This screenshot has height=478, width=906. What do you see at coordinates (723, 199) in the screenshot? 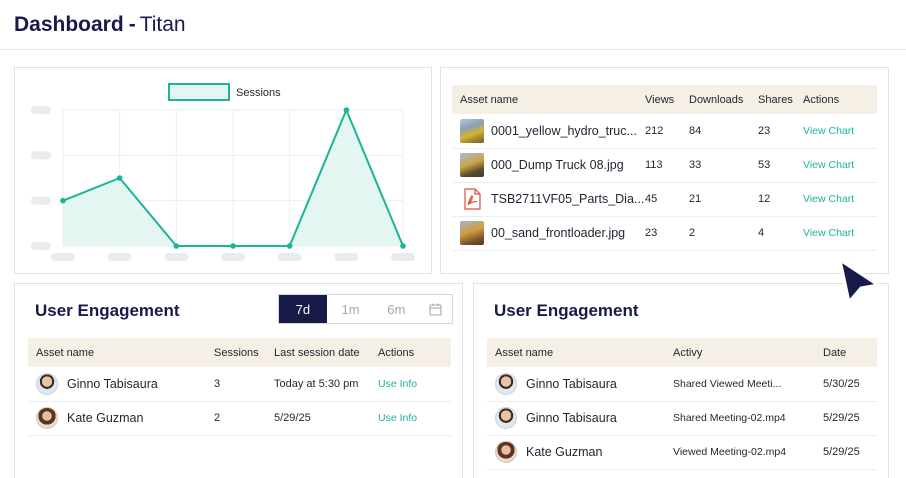
I see `asset-downloads: 21` at bounding box center [723, 199].